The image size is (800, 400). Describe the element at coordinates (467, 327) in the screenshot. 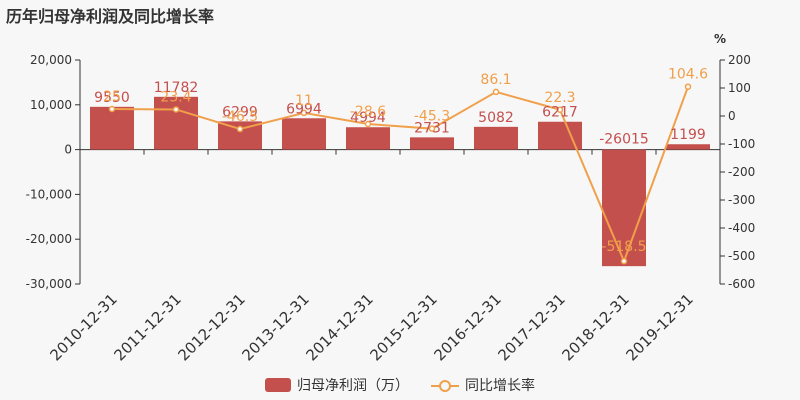

I see `x-tick-label: 2016-12-31` at that location.